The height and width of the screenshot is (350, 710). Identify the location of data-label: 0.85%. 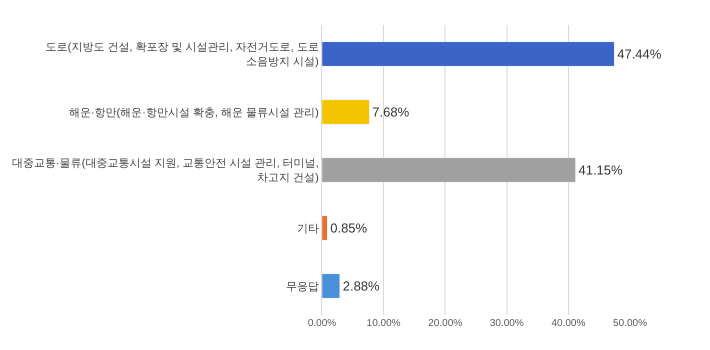
(349, 228).